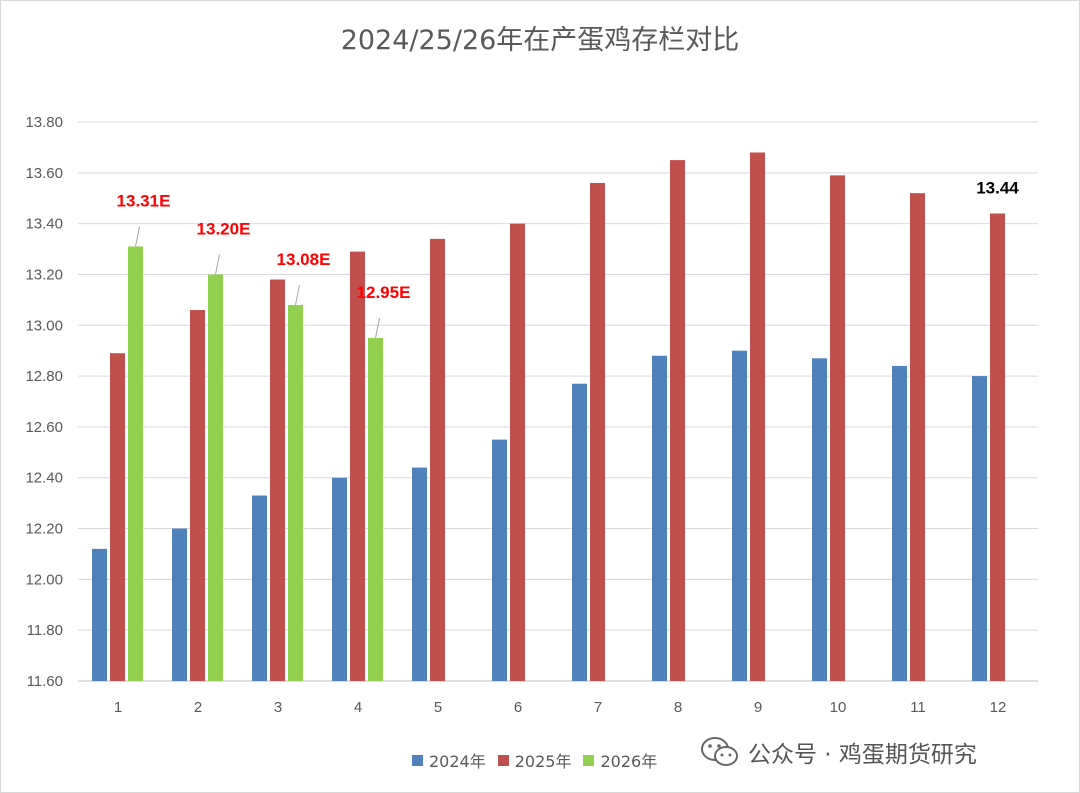 This screenshot has height=793, width=1080. Describe the element at coordinates (629, 761) in the screenshot. I see `legend-label: 2026年` at that location.